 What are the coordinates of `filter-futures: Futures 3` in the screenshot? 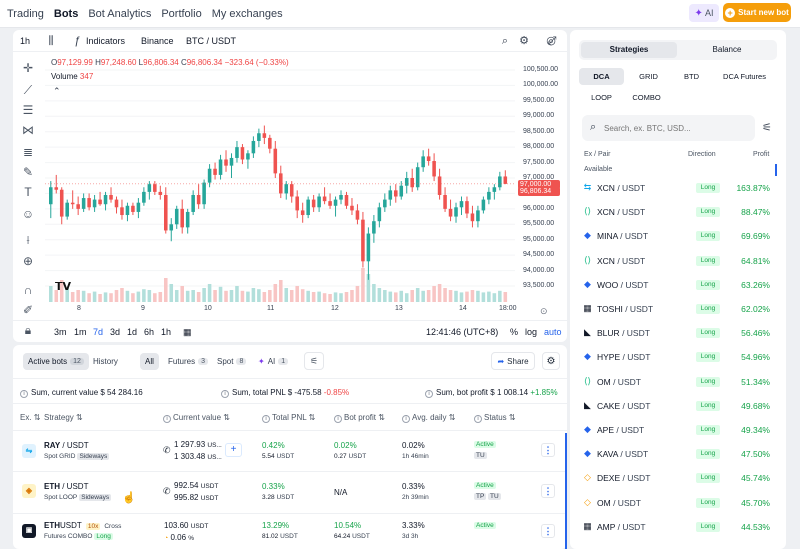 It's located at (188, 361).